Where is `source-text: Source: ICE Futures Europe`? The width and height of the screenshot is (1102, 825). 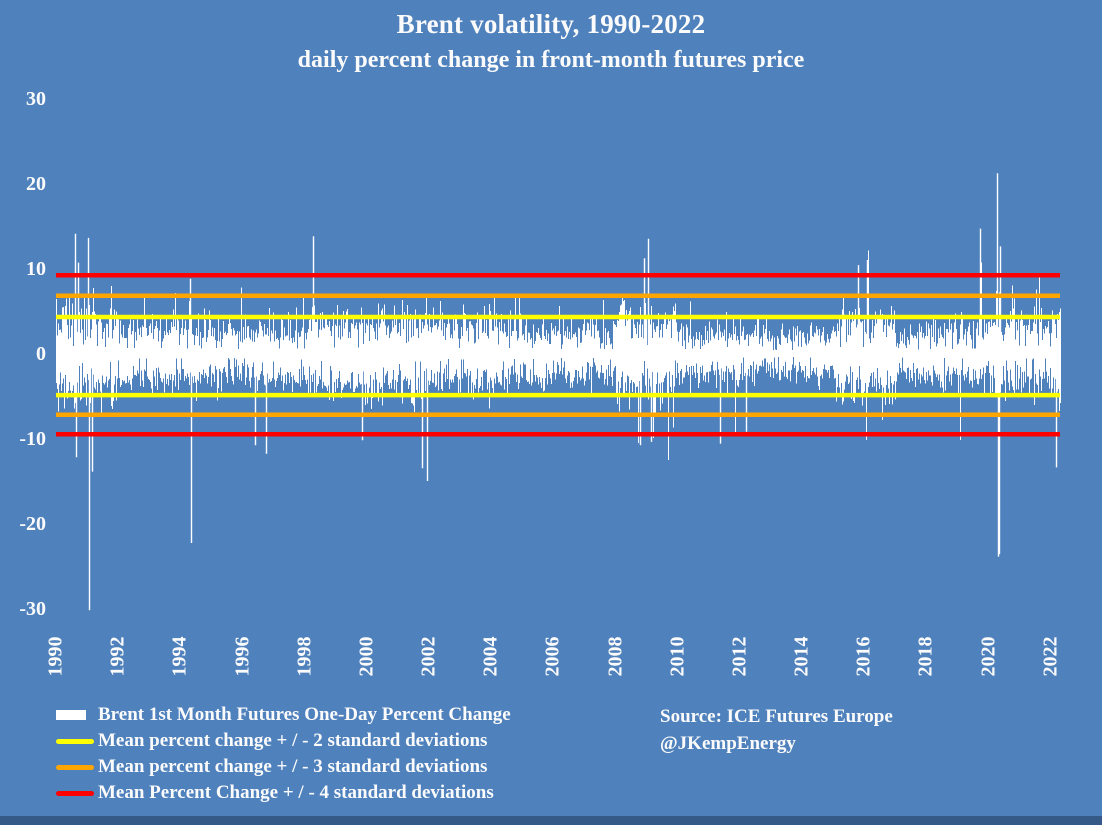 source-text: Source: ICE Futures Europe is located at coordinates (776, 716).